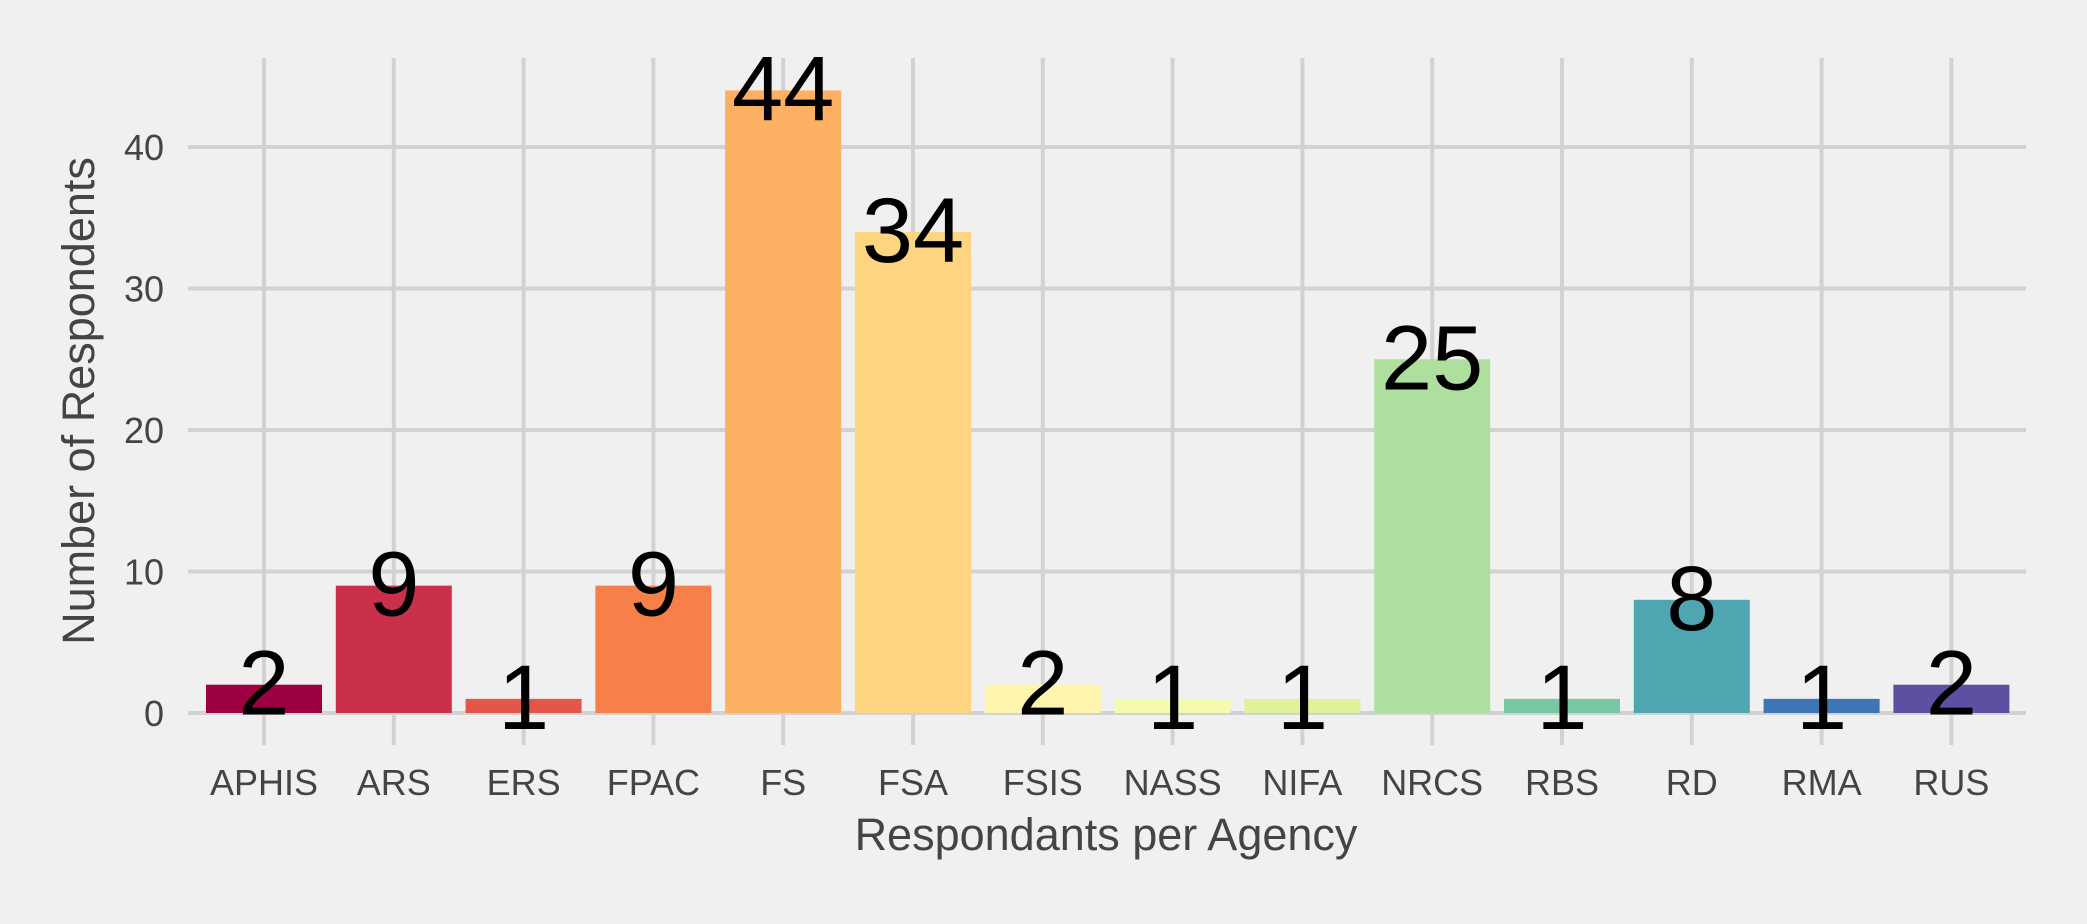 This screenshot has width=2087, height=924. What do you see at coordinates (1432, 358) in the screenshot?
I see `bar-value-label: 25` at bounding box center [1432, 358].